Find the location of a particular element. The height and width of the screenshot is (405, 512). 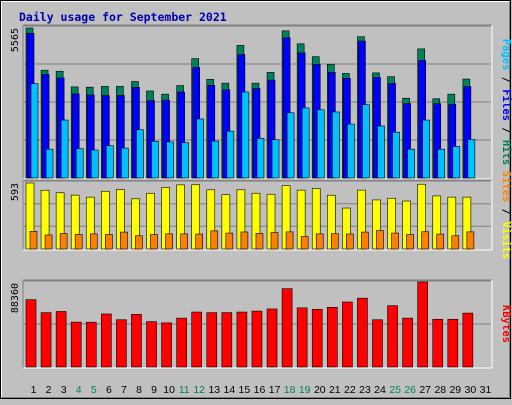

x-tick-label: 18 is located at coordinates (290, 390).